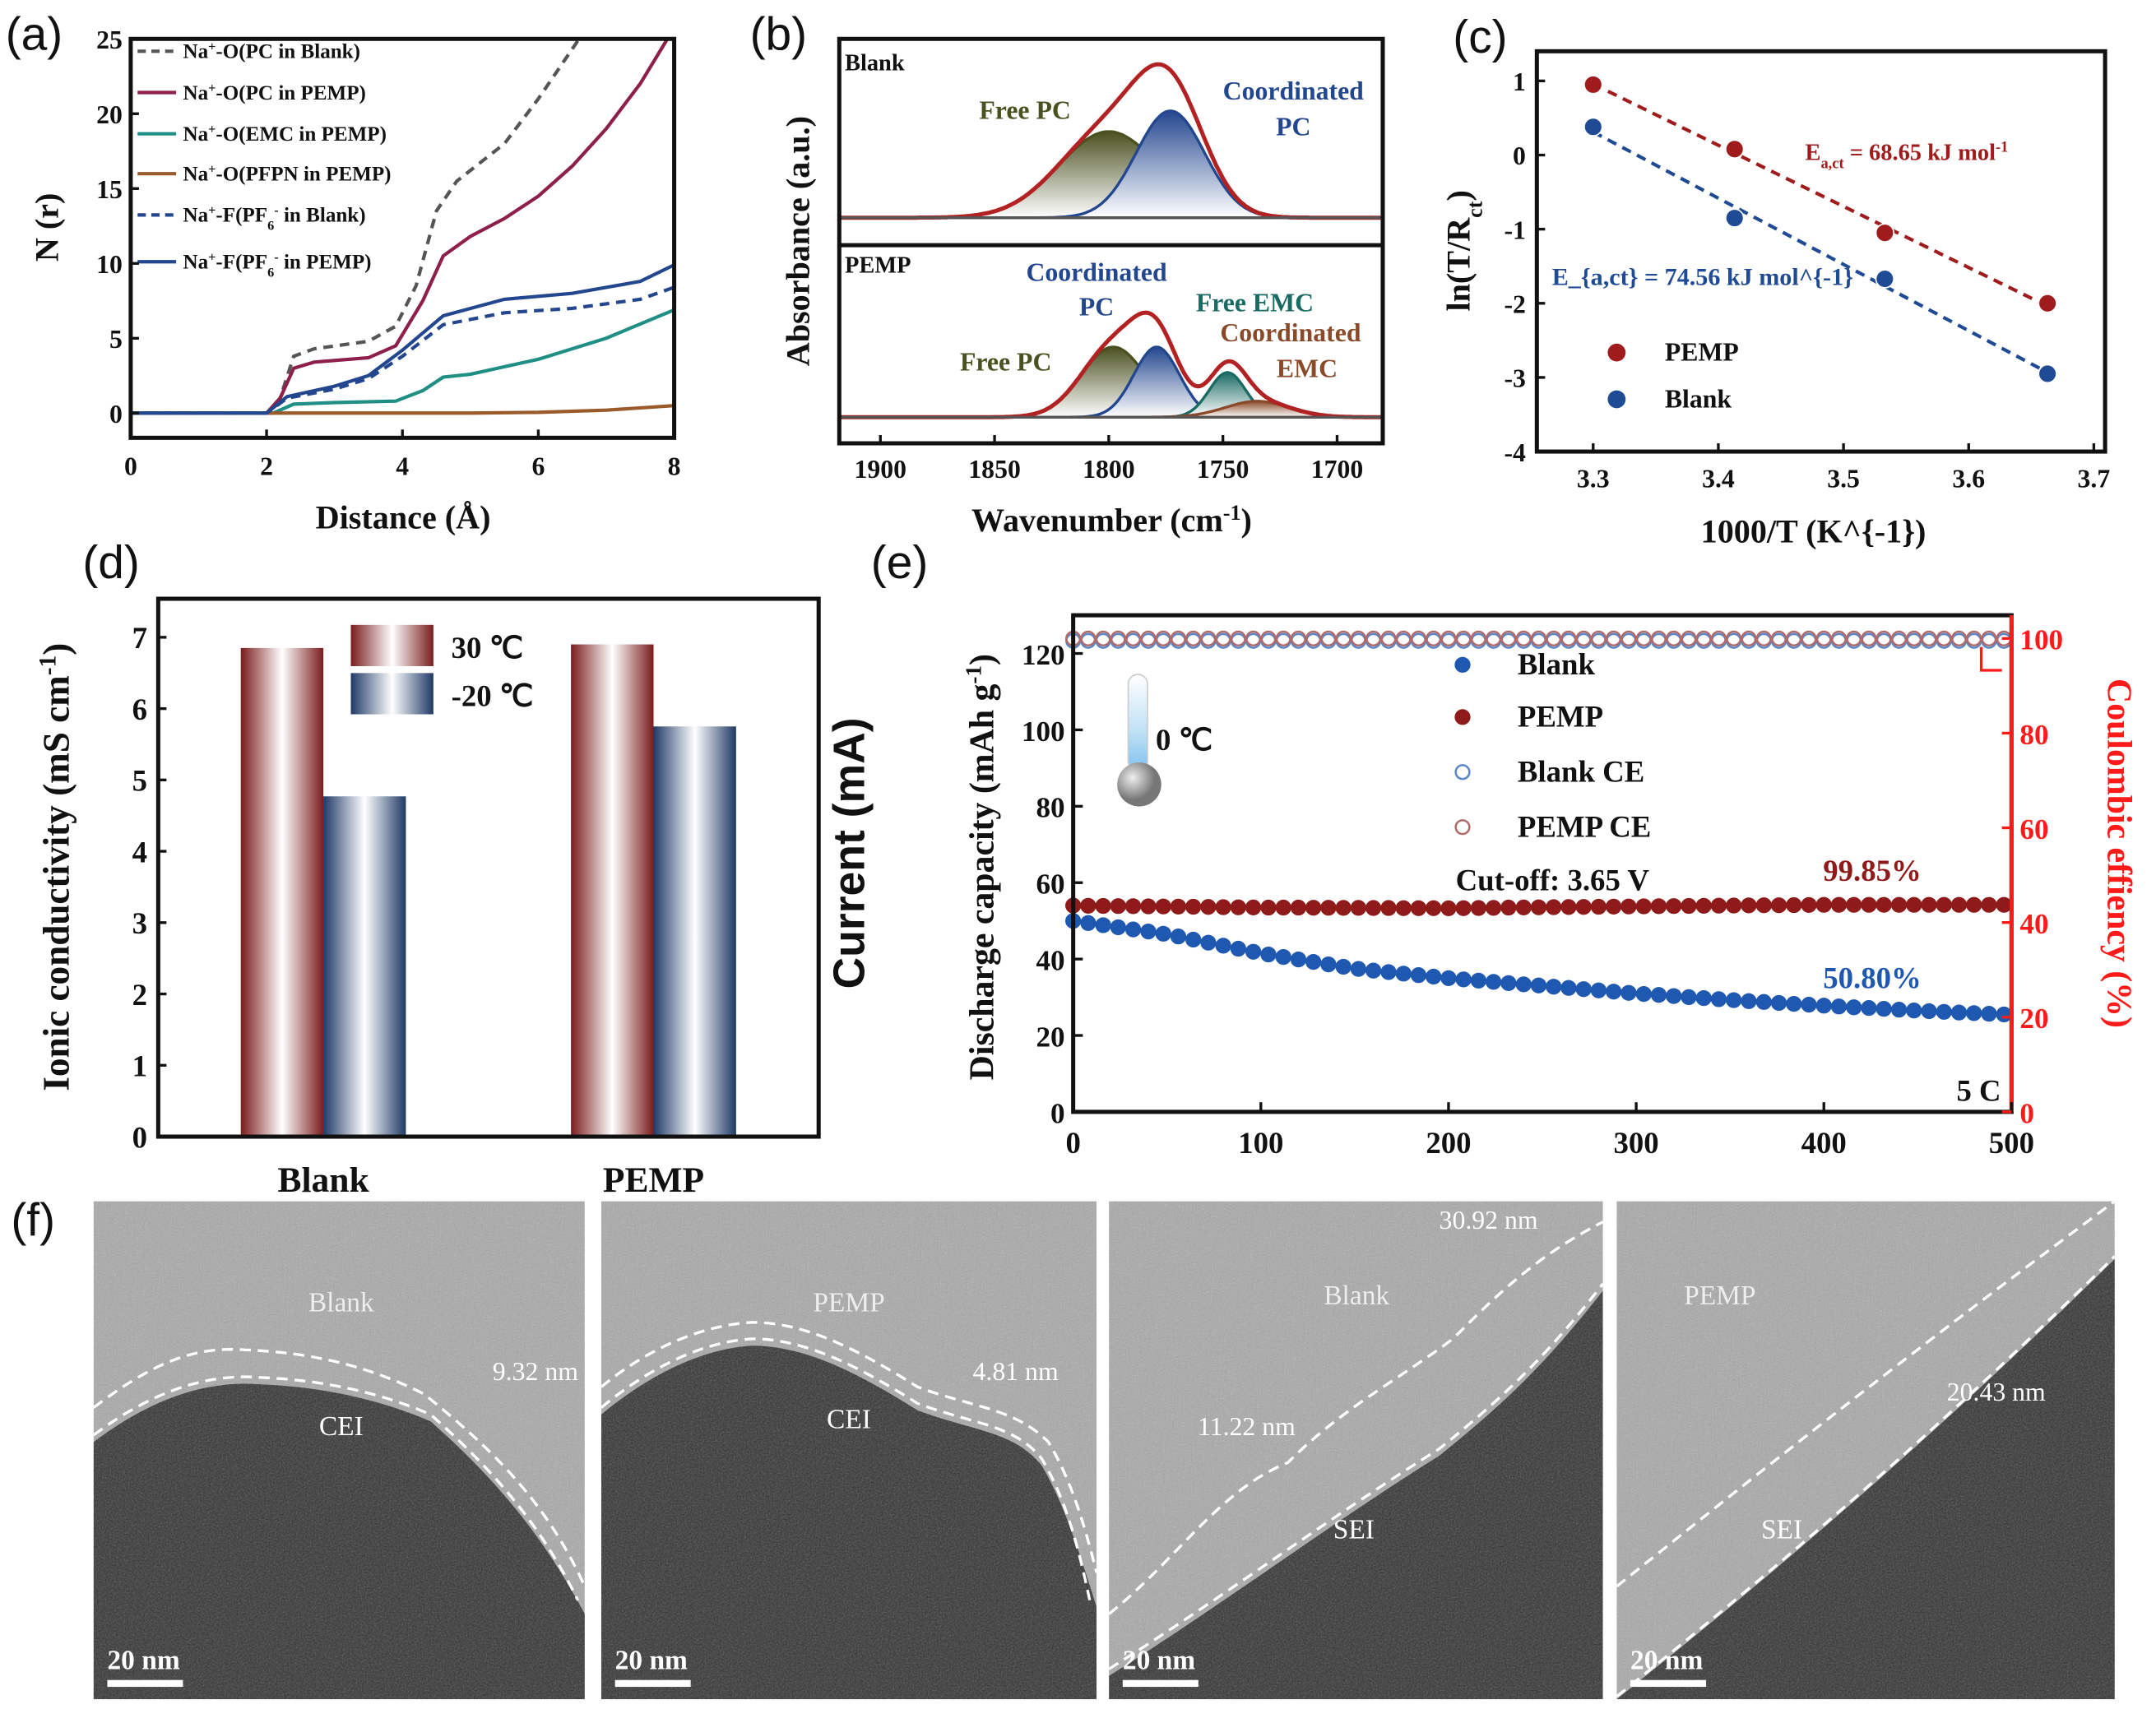 This screenshot has height=1723, width=2156. What do you see at coordinates (287, 173) in the screenshot?
I see `a-legend-label-3: Na+-O(PFPN in PEMP)` at bounding box center [287, 173].